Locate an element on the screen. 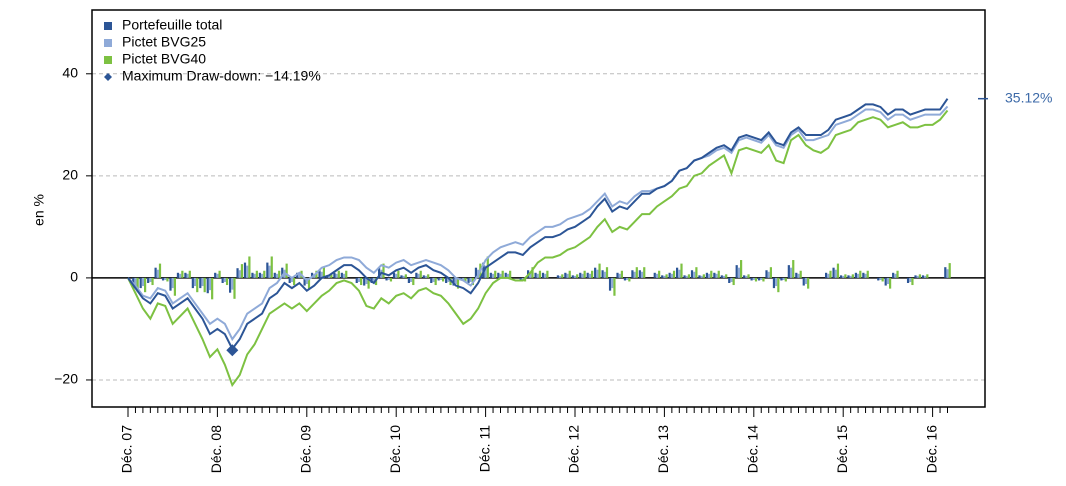 This screenshot has width=1066, height=486. drawdown-marker is located at coordinates (232, 350).